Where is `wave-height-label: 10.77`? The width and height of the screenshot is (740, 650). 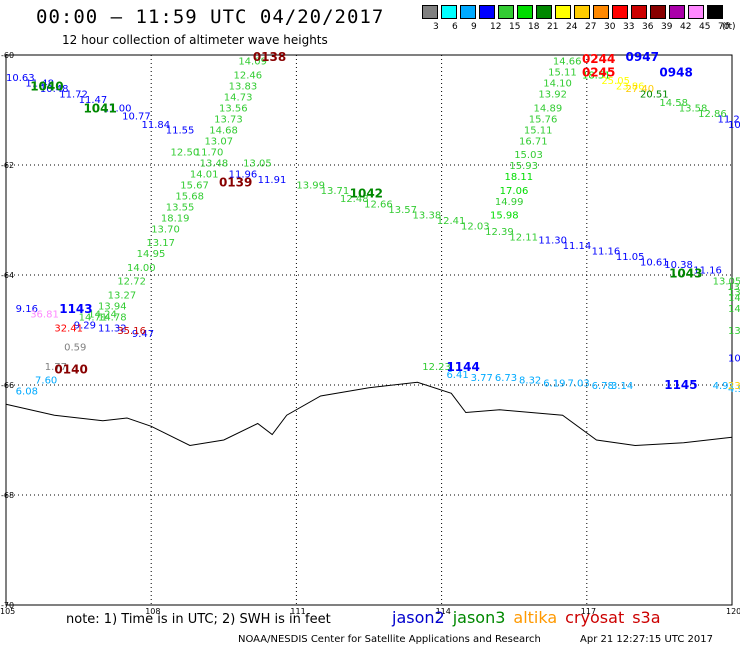
wave-height-label: 10.77 is located at coordinates (136, 117).